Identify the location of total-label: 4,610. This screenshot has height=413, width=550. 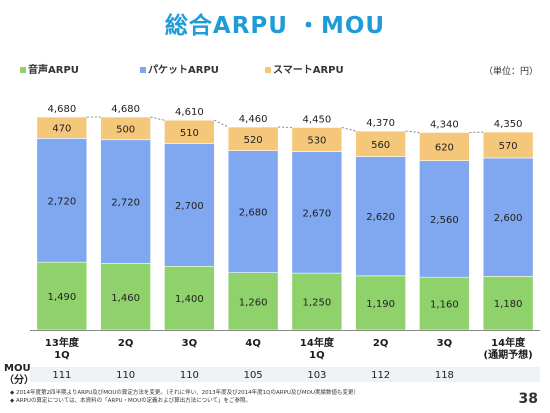
(189, 112).